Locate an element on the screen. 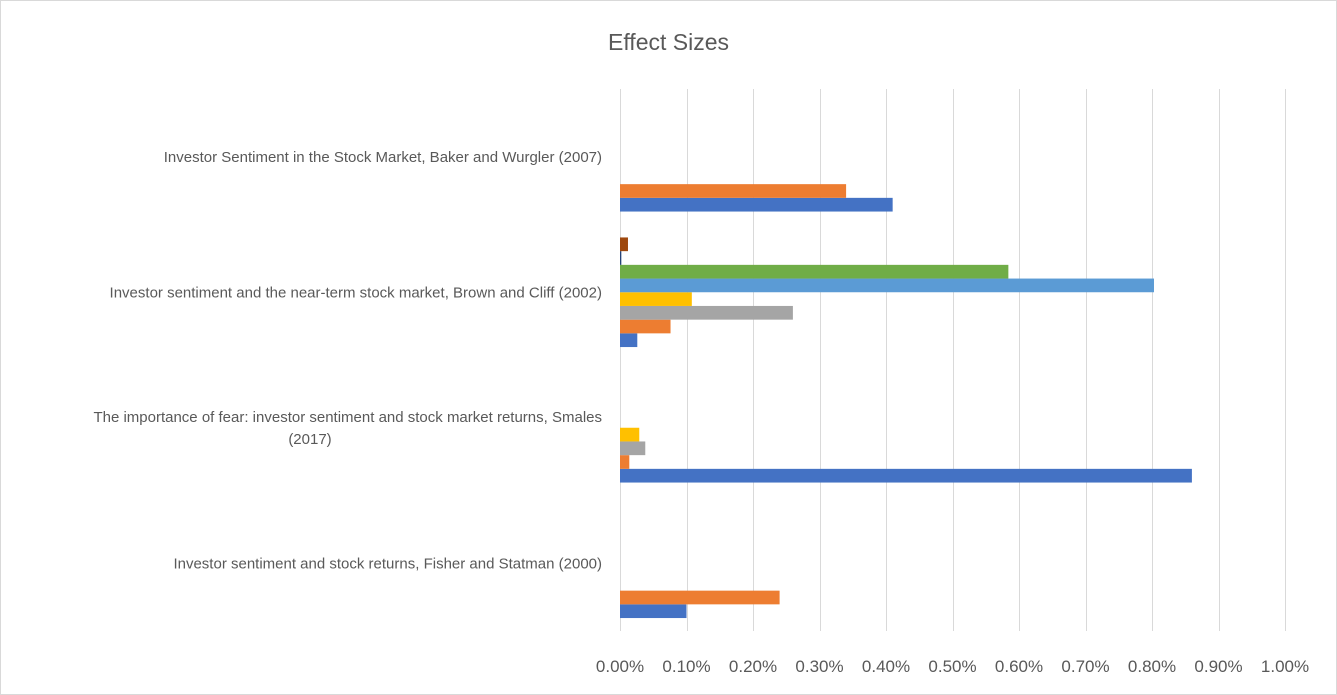 This screenshot has width=1337, height=695. x-tick-label: 0.60% is located at coordinates (1019, 666).